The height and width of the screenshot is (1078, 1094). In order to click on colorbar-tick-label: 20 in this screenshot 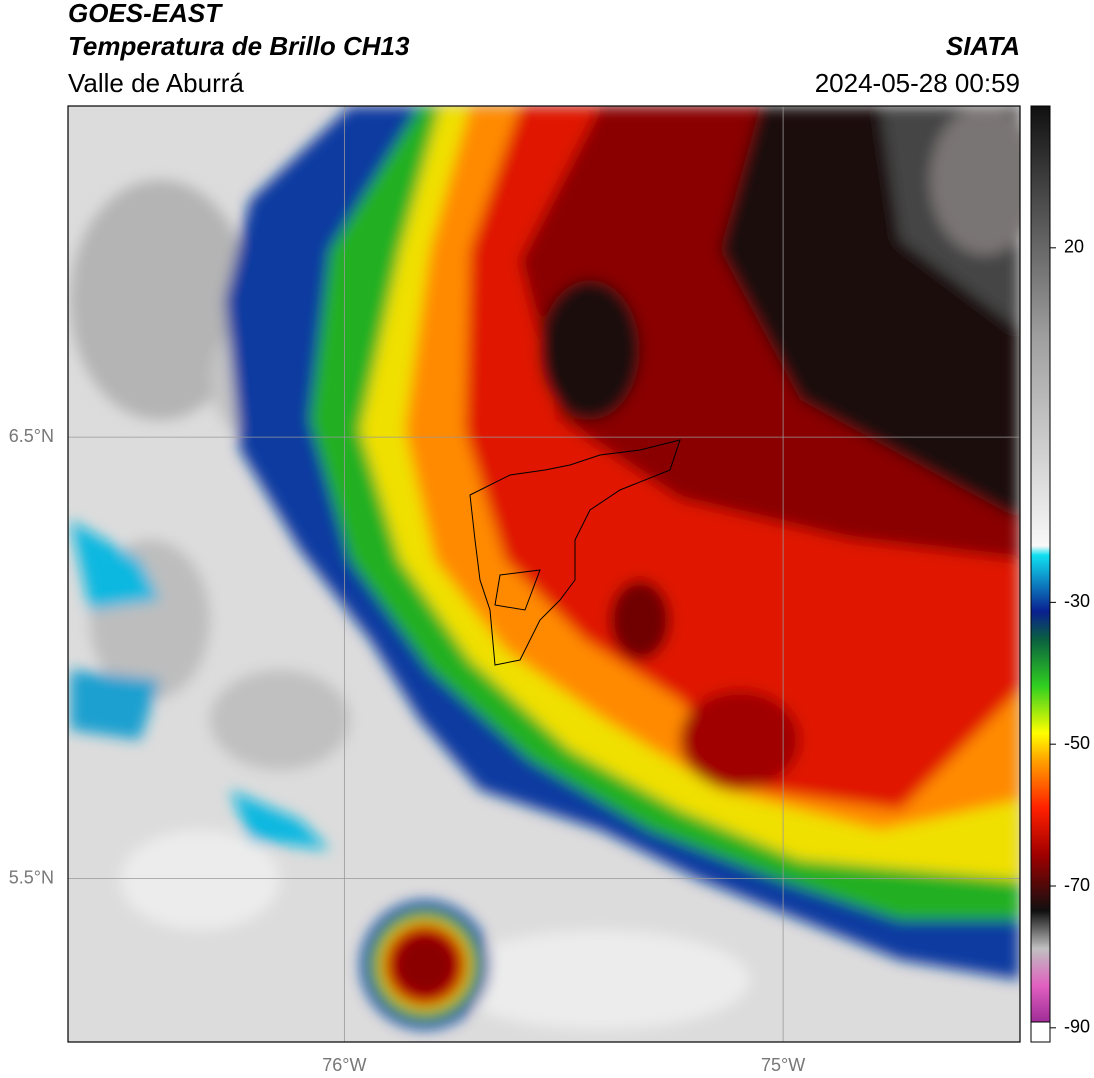, I will do `click(1074, 247)`.